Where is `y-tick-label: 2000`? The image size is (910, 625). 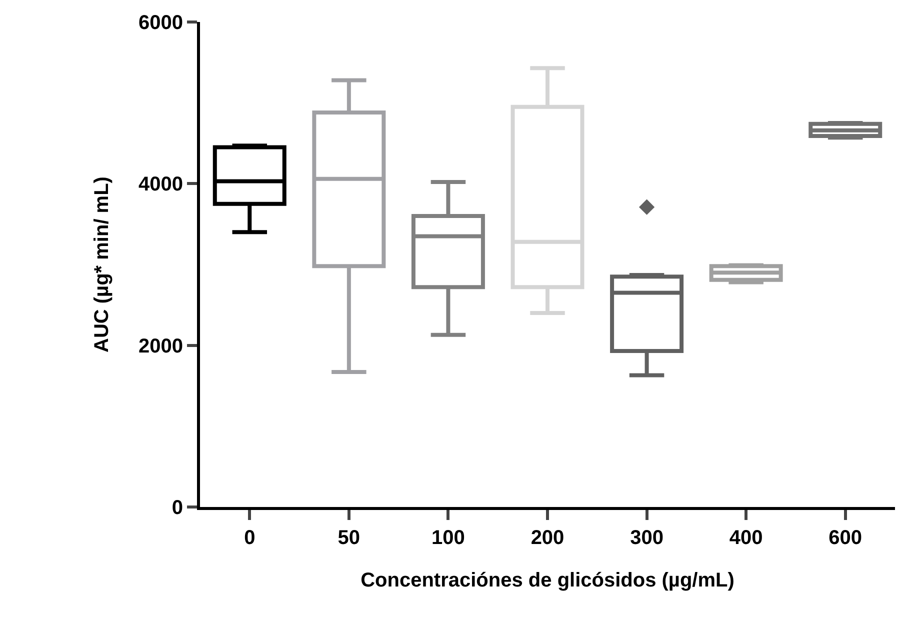
y-tick-label: 2000 is located at coordinates (160, 346).